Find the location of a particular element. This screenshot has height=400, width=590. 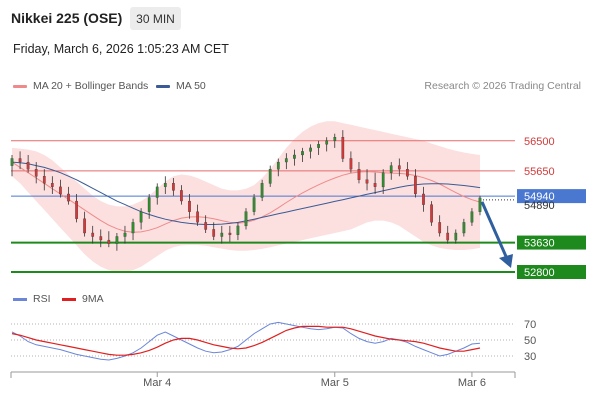

current-price-tag is located at coordinates (551, 196).